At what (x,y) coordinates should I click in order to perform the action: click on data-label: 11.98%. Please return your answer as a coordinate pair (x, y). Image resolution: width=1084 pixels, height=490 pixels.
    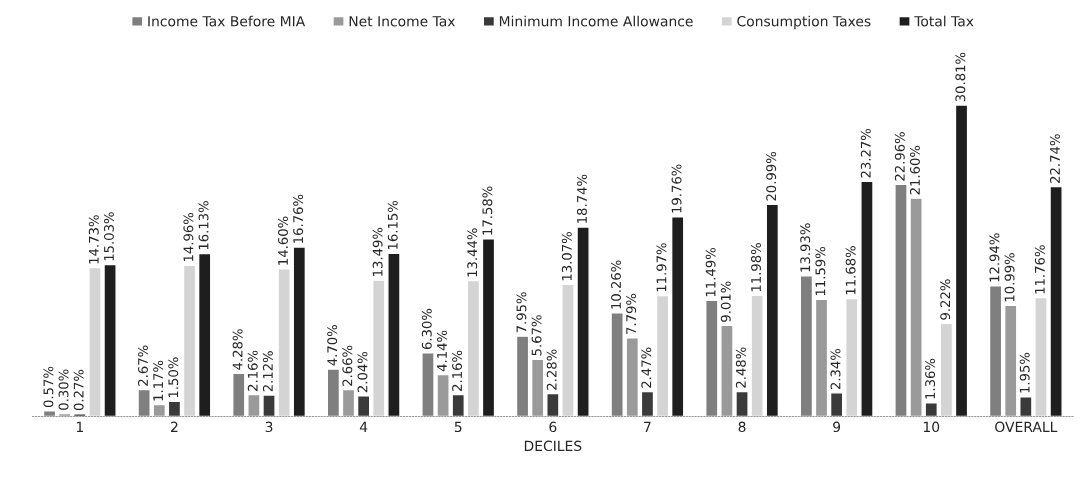
    Looking at the image, I should click on (756, 267).